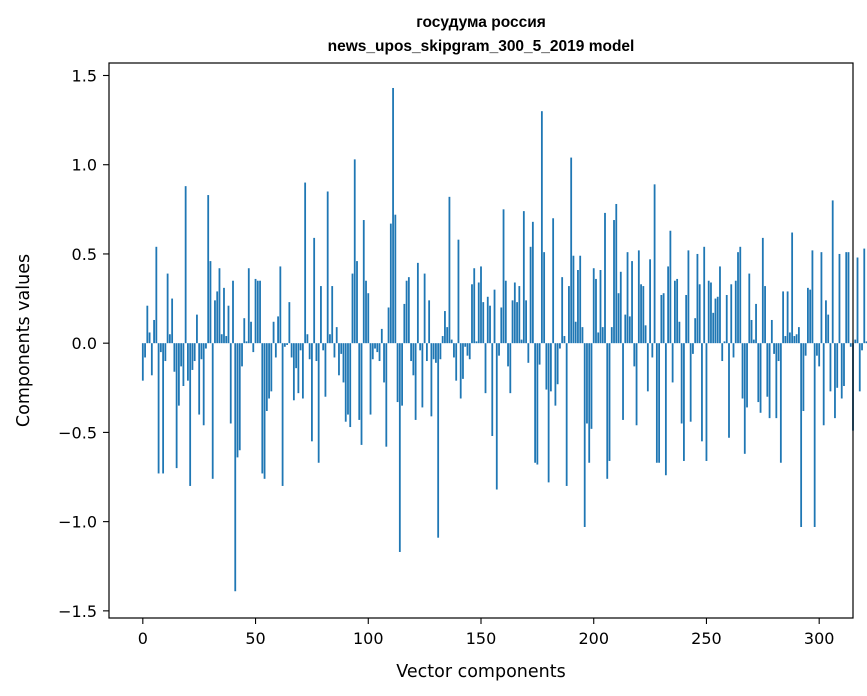 The image size is (867, 696). What do you see at coordinates (83, 343) in the screenshot?
I see `y-axis-ticks: −1.5 −1.0 −0.5 0.0 0.5 1.0 1.5` at bounding box center [83, 343].